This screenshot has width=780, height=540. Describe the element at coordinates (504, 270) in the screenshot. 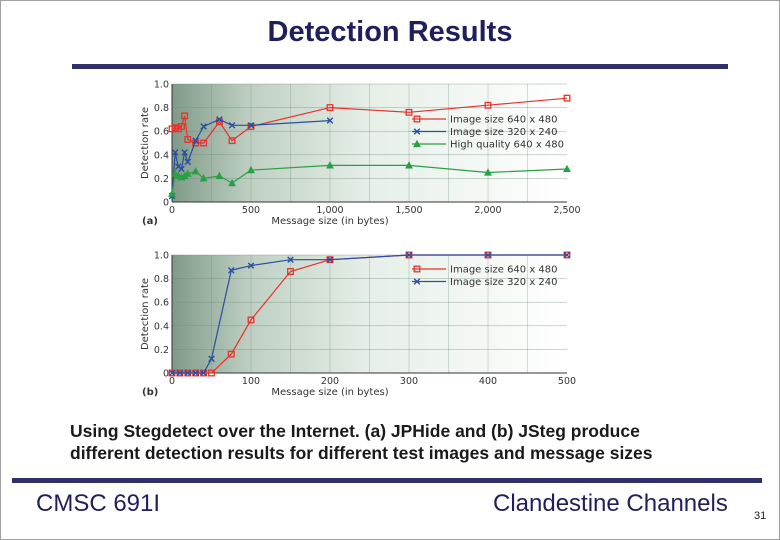

I see `panel-b-legend-label-1: Image size 640 x 480` at that location.